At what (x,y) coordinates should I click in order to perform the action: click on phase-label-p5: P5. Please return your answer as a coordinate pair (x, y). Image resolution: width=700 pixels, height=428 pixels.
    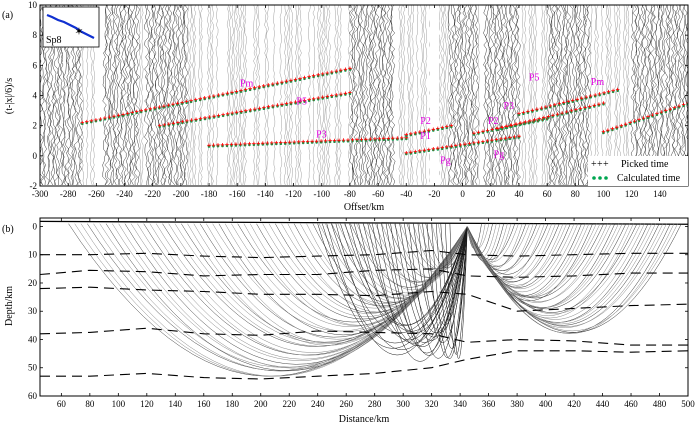
    Looking at the image, I should click on (301, 102).